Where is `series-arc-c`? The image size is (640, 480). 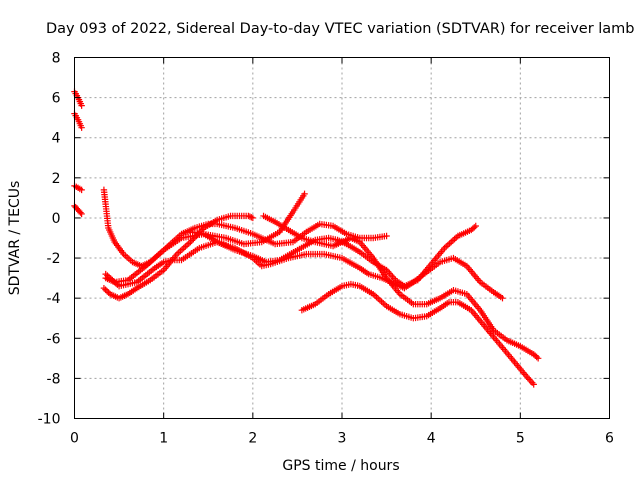 series-arc-c is located at coordinates (78, 188).